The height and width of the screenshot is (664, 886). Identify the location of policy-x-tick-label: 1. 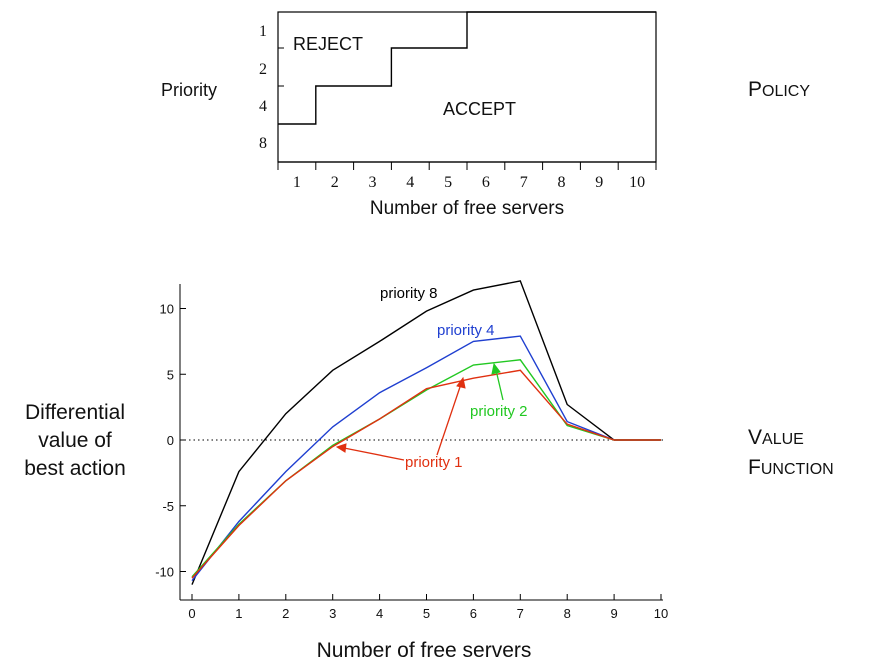
(297, 182).